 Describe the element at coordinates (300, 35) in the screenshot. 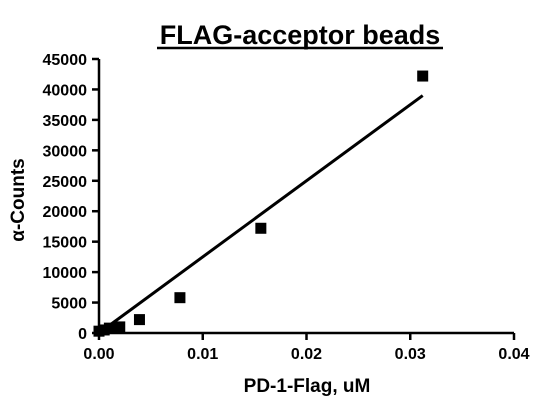

I see `chart-title: FLAG-acceptor beads` at that location.